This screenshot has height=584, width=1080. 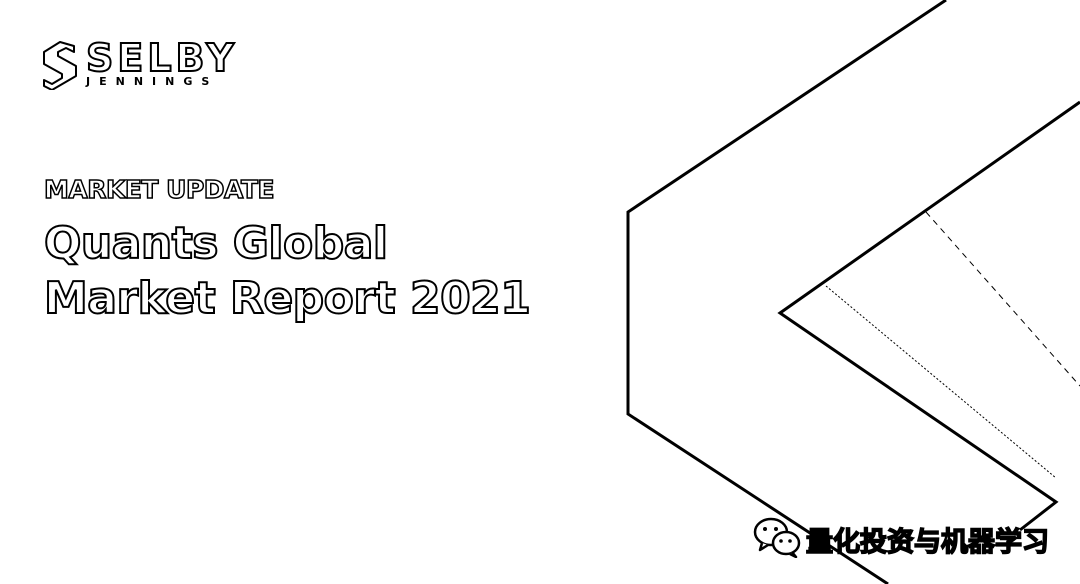 What do you see at coordinates (927, 542) in the screenshot?
I see `watermark-text: 量化投资与机器学习` at bounding box center [927, 542].